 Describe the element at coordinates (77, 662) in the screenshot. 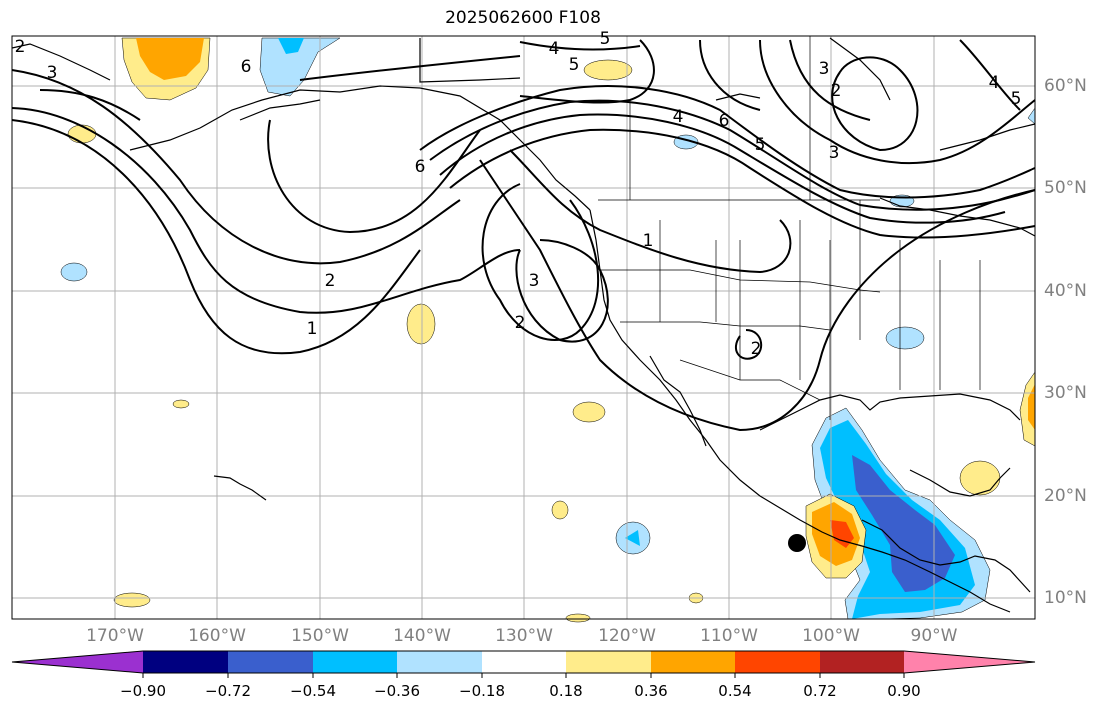

I see `colorbar-extend-low` at that location.